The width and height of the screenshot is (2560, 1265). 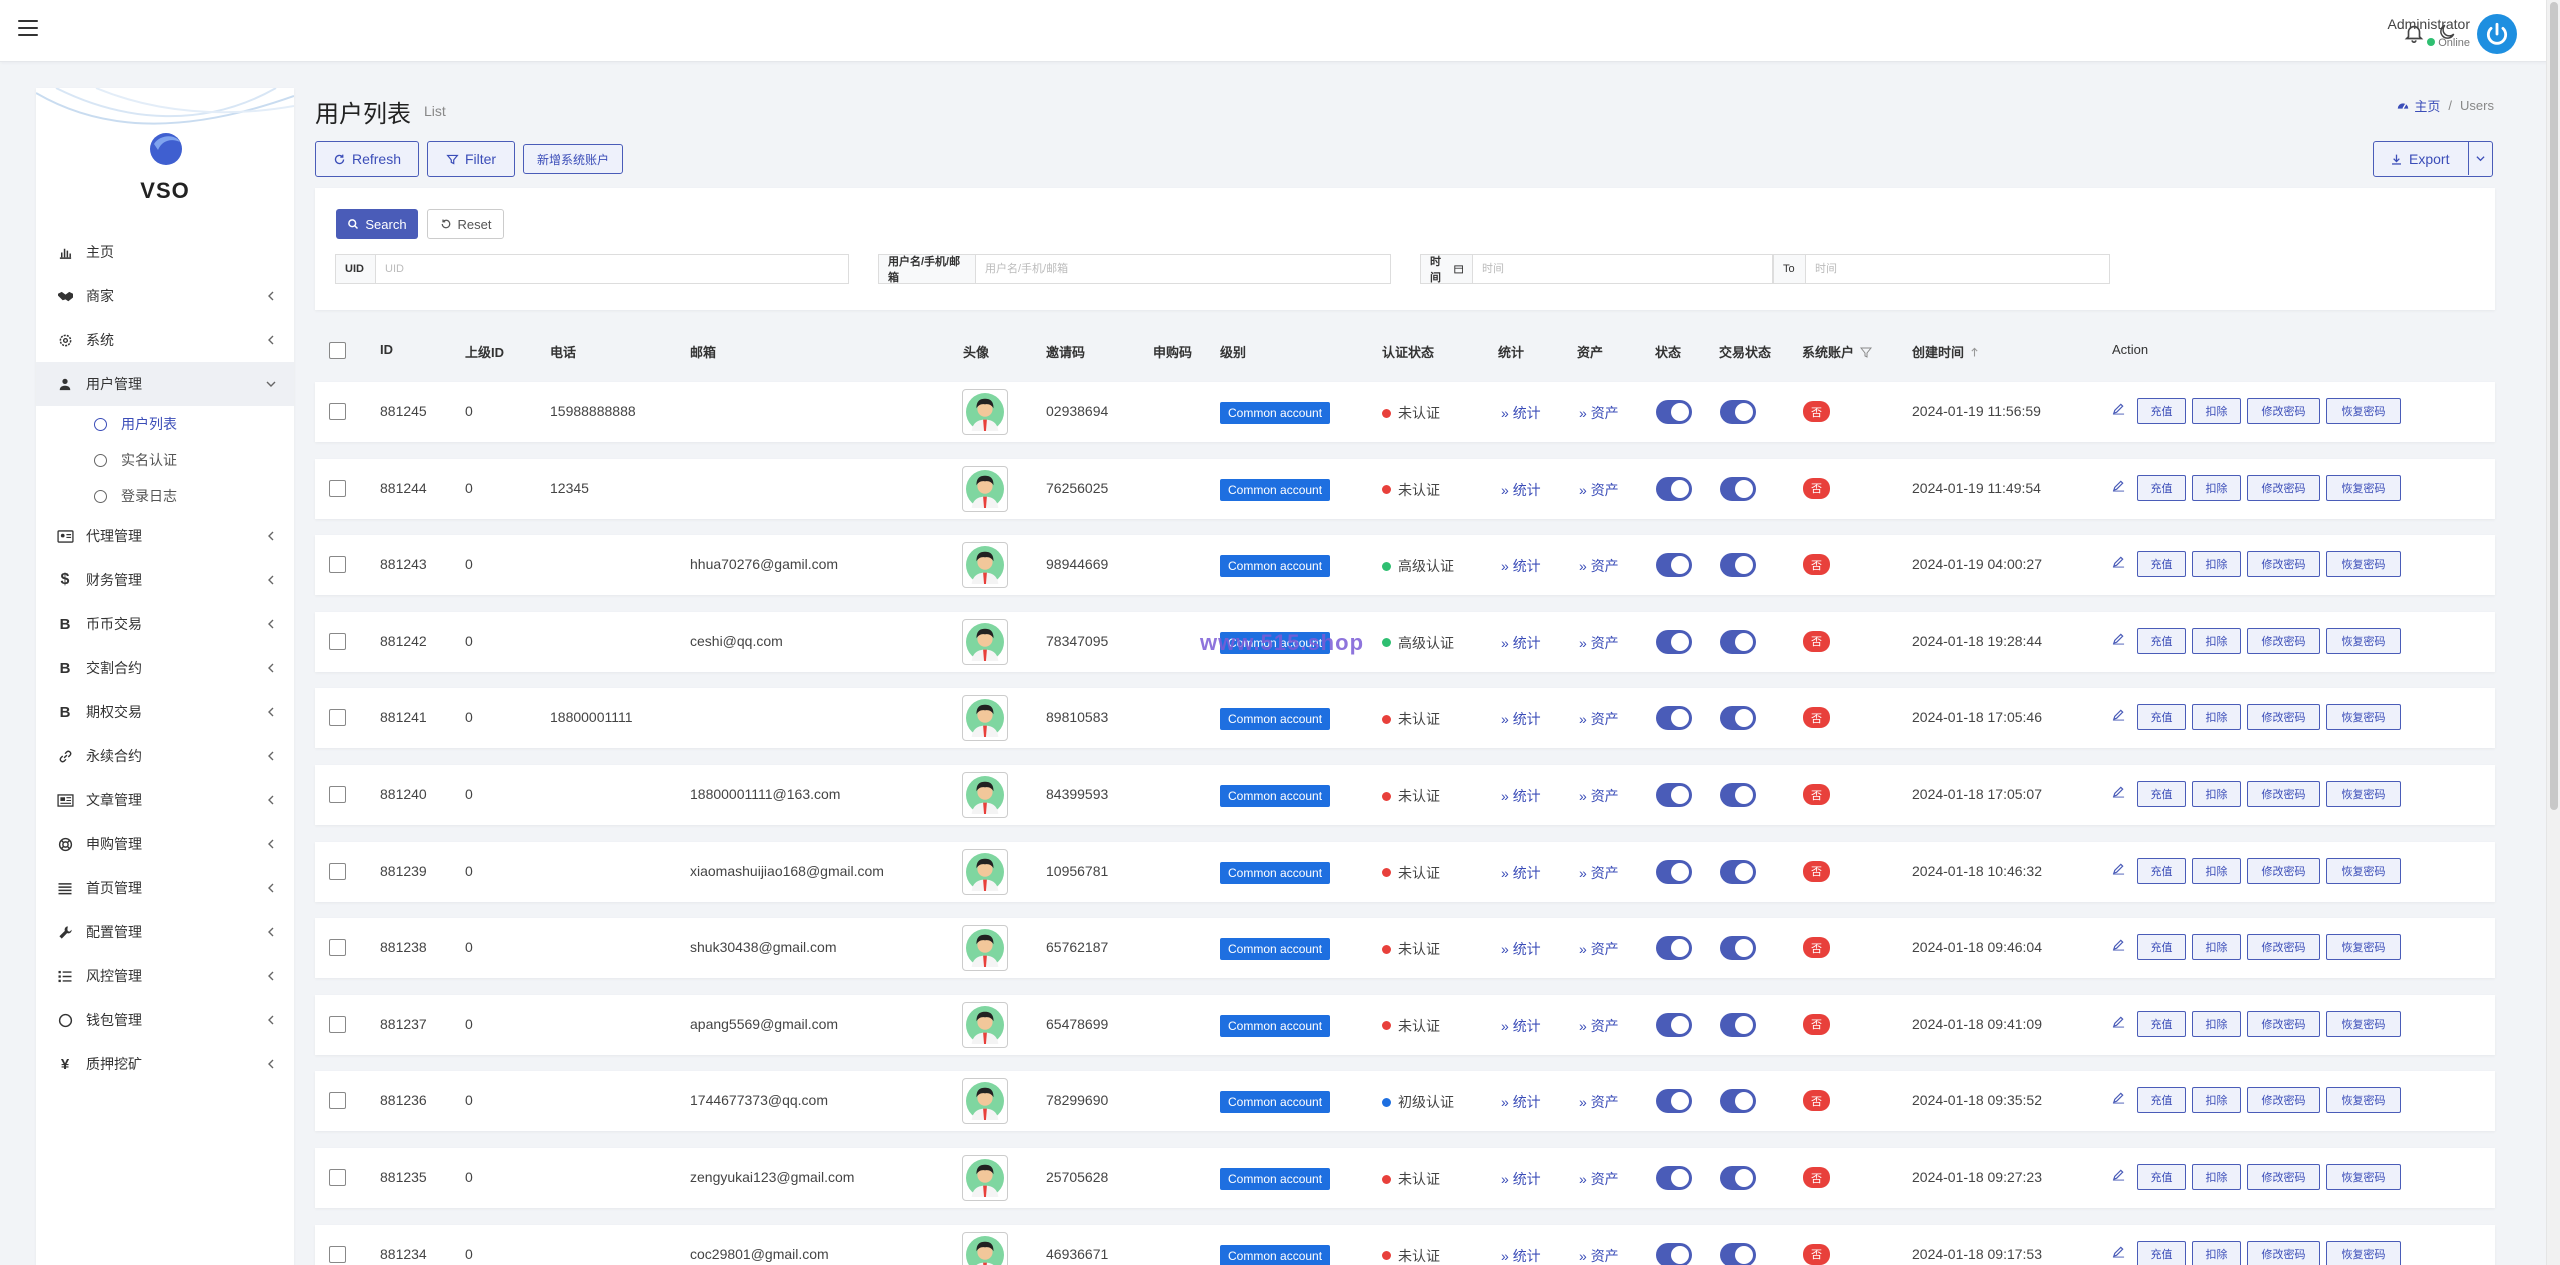 I want to click on search-button: Search, so click(x=377, y=224).